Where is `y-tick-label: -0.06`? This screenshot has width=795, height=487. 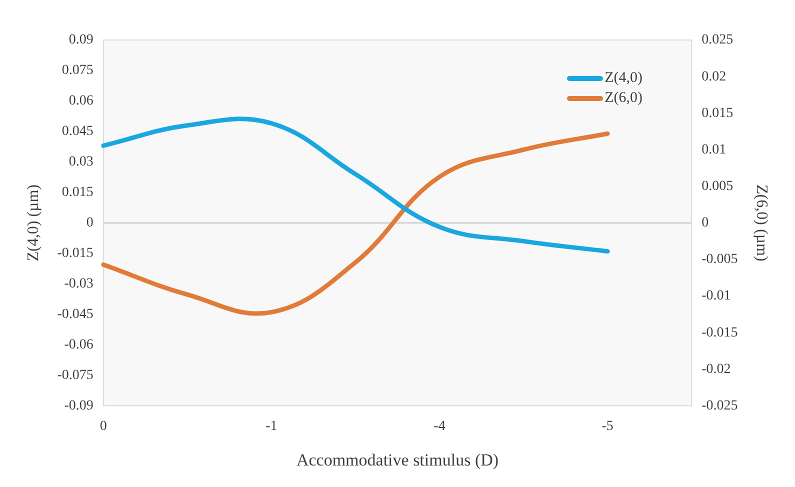 y-tick-label: -0.06 is located at coordinates (79, 345).